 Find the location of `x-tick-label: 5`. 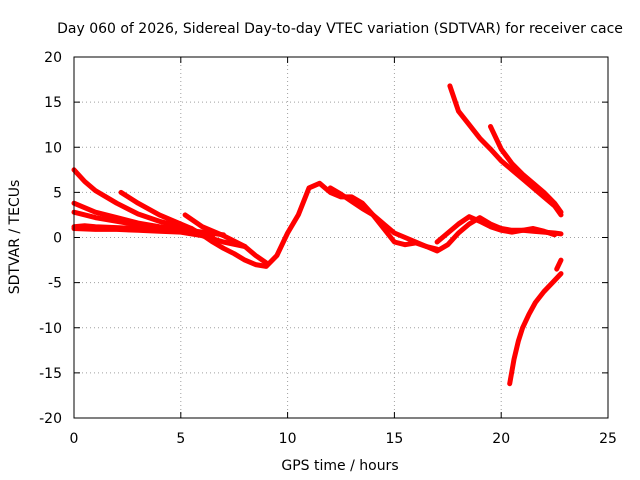

x-tick-label: 5 is located at coordinates (180, 439).